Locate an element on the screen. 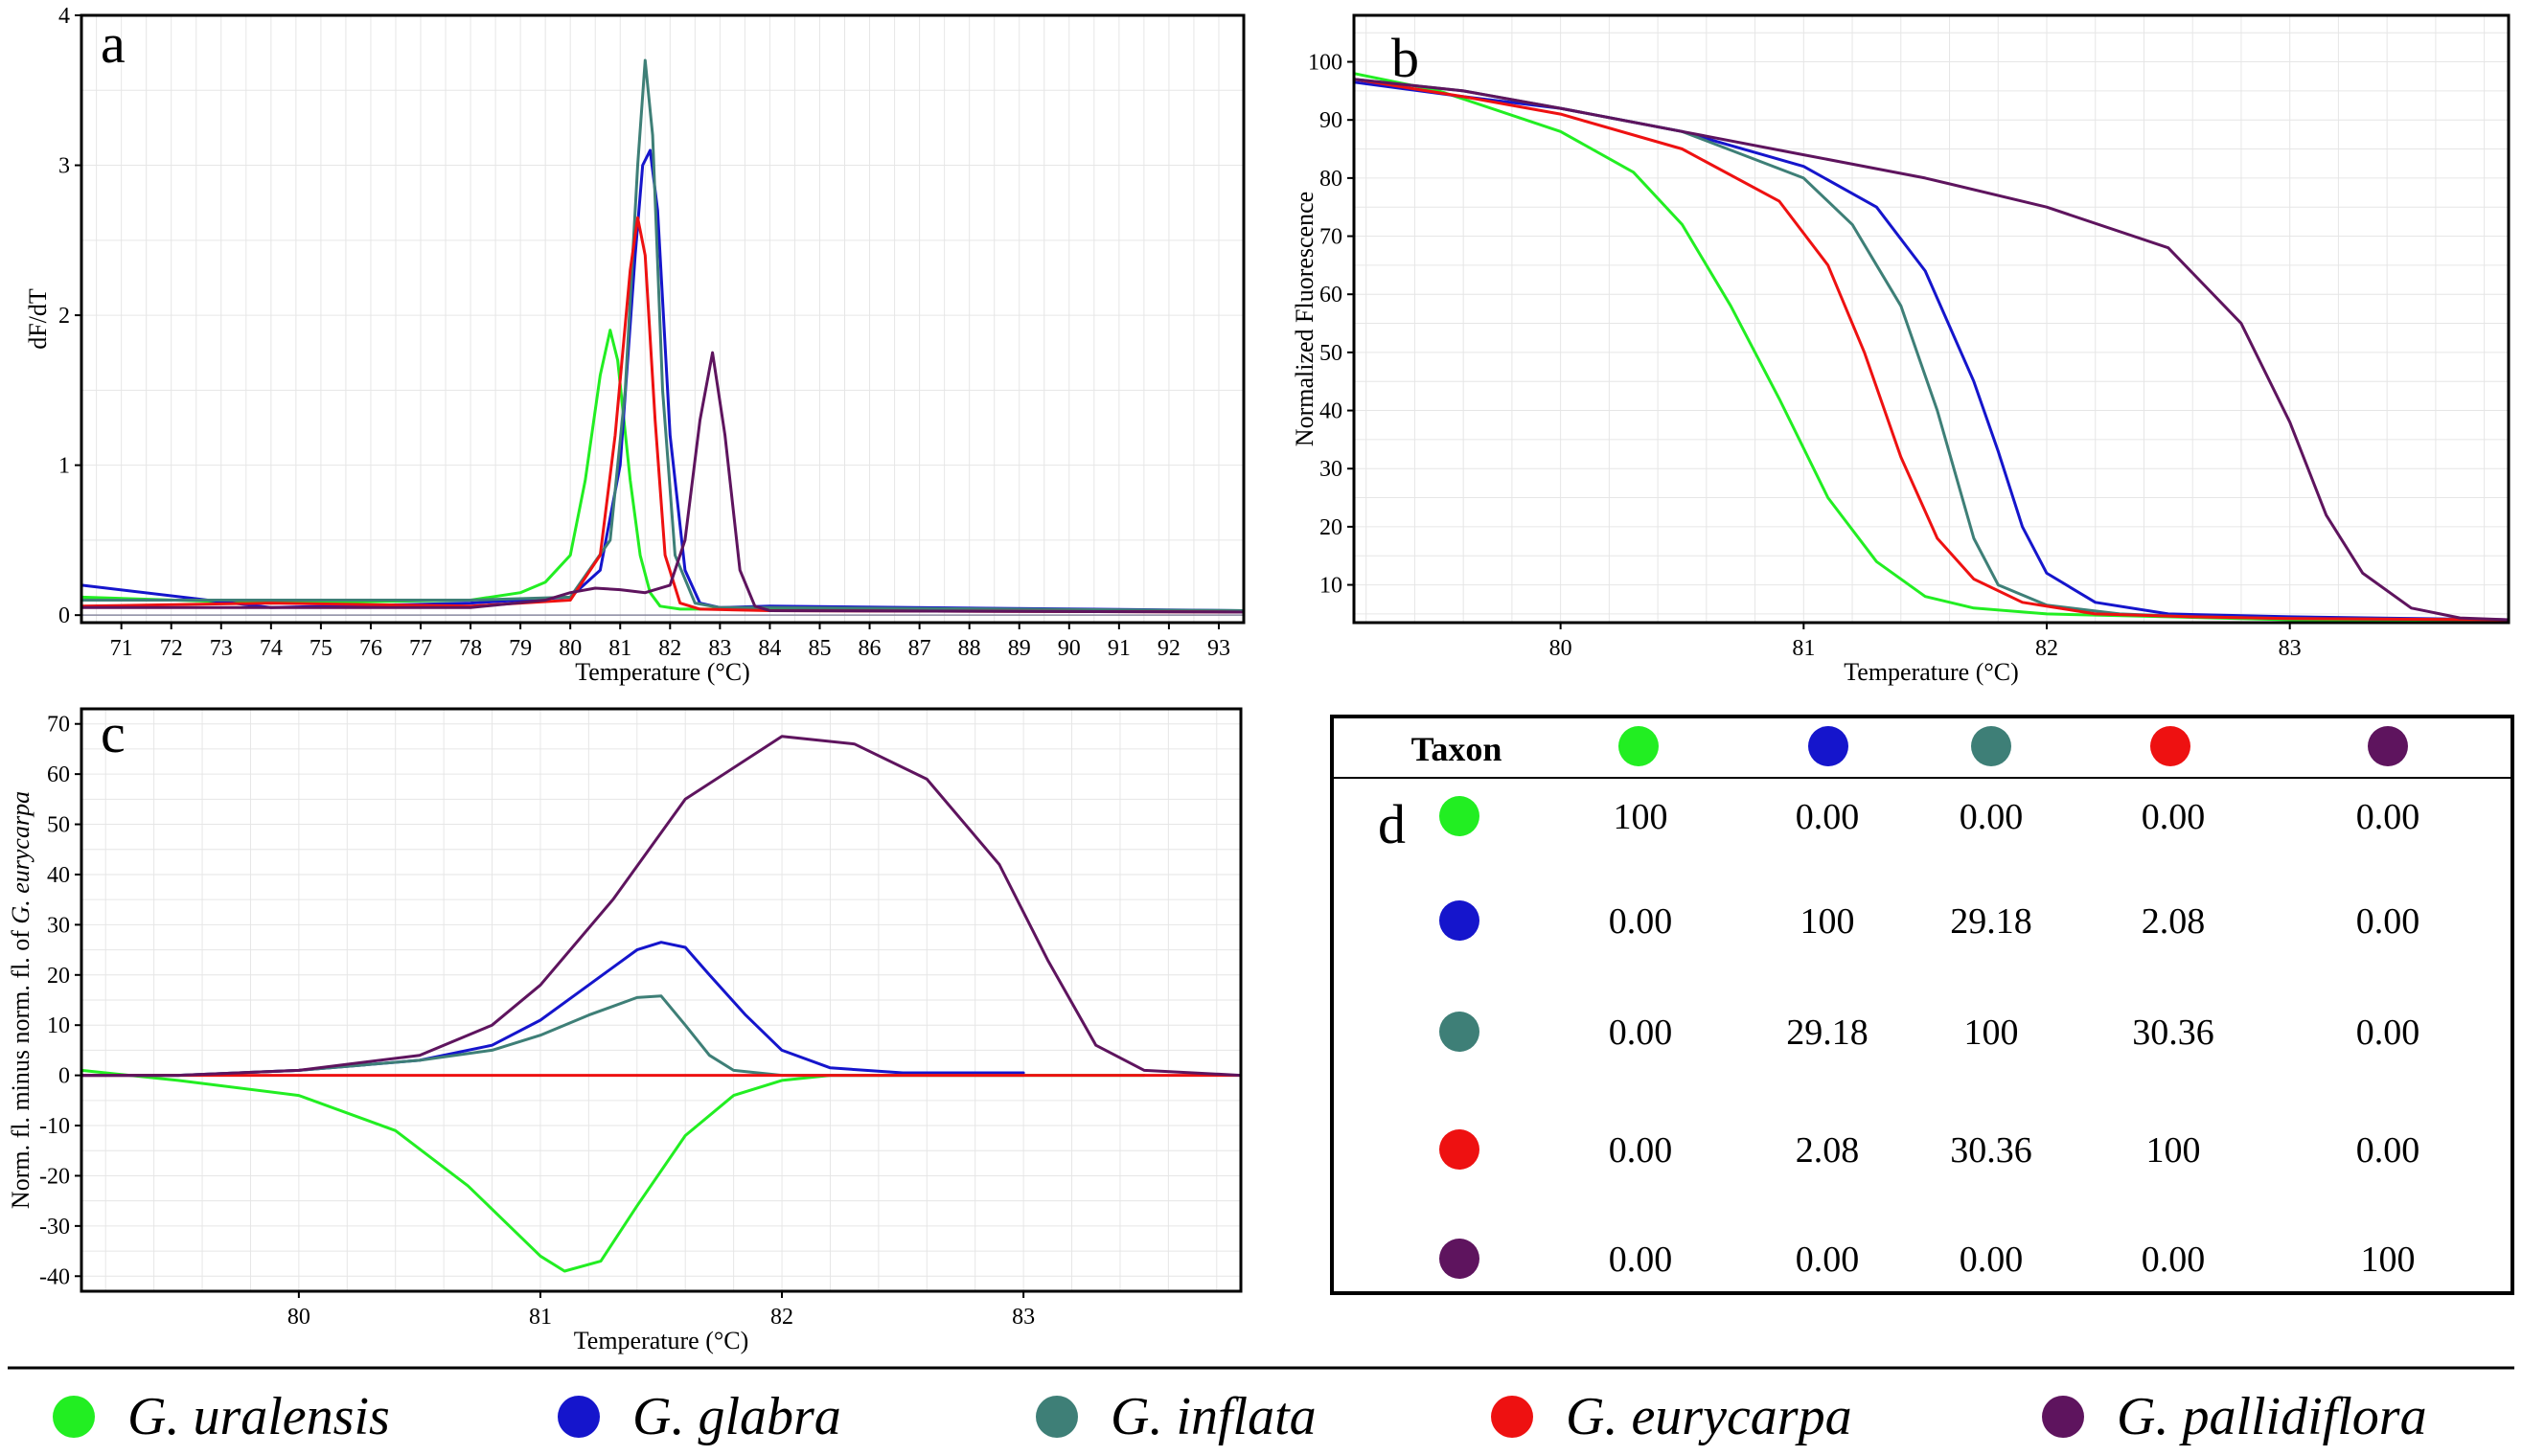  y-tick-label: 1 is located at coordinates (64, 466).